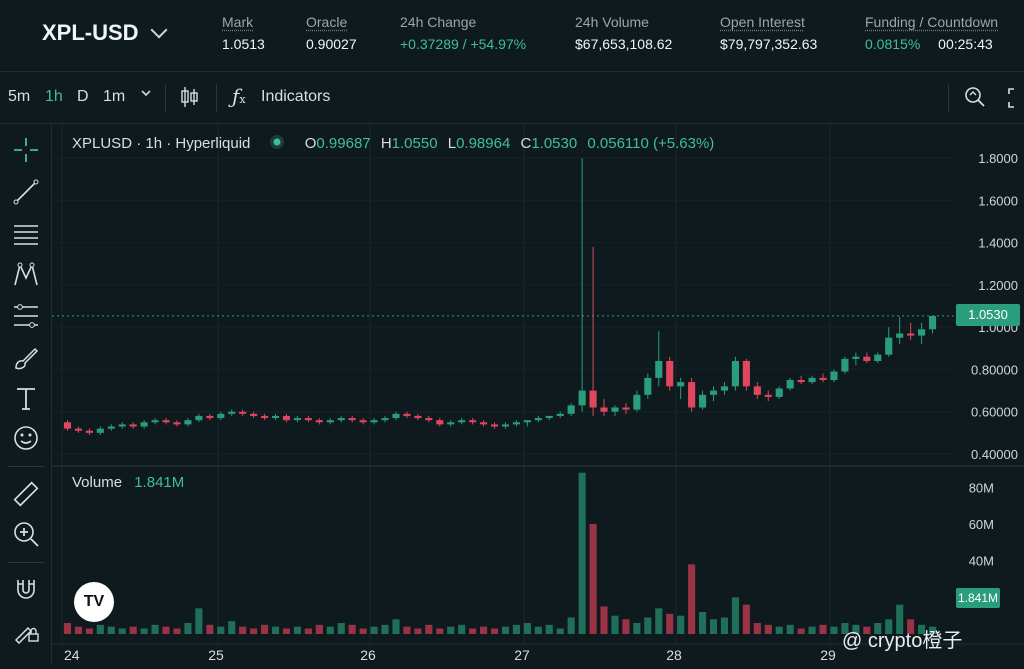 The height and width of the screenshot is (669, 1024). Describe the element at coordinates (19, 96) in the screenshot. I see `interval-5m: 5m` at that location.